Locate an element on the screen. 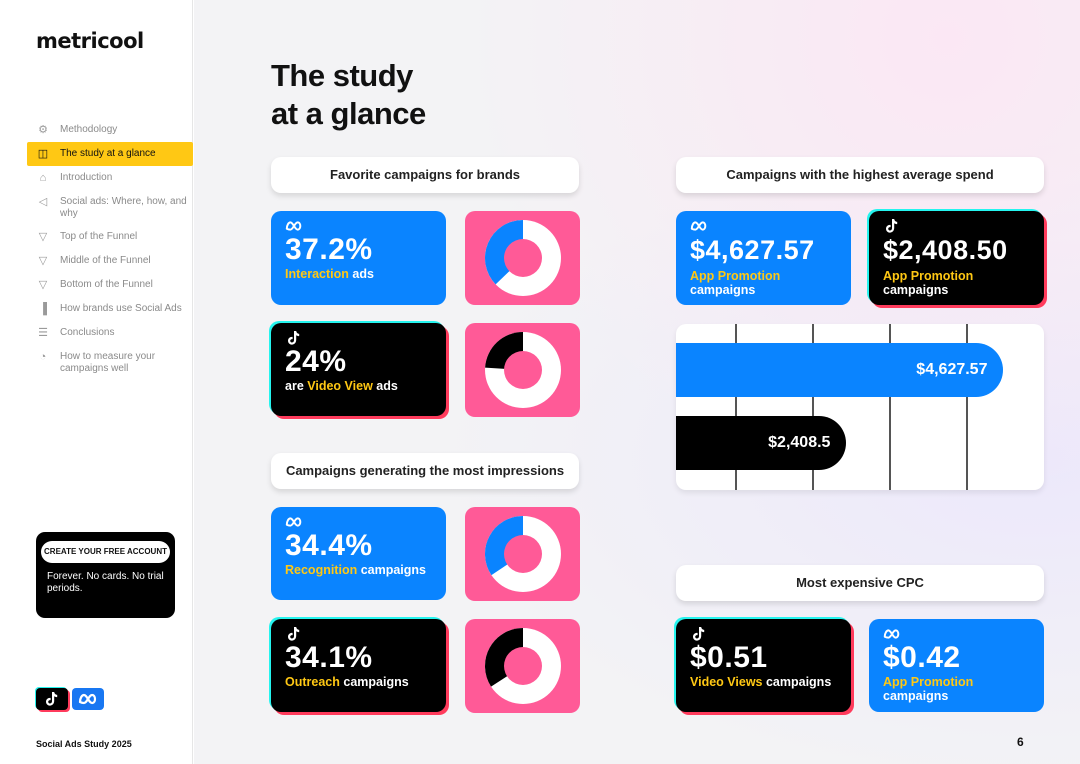  sidebar-item-label: Conclusions is located at coordinates (87, 332).